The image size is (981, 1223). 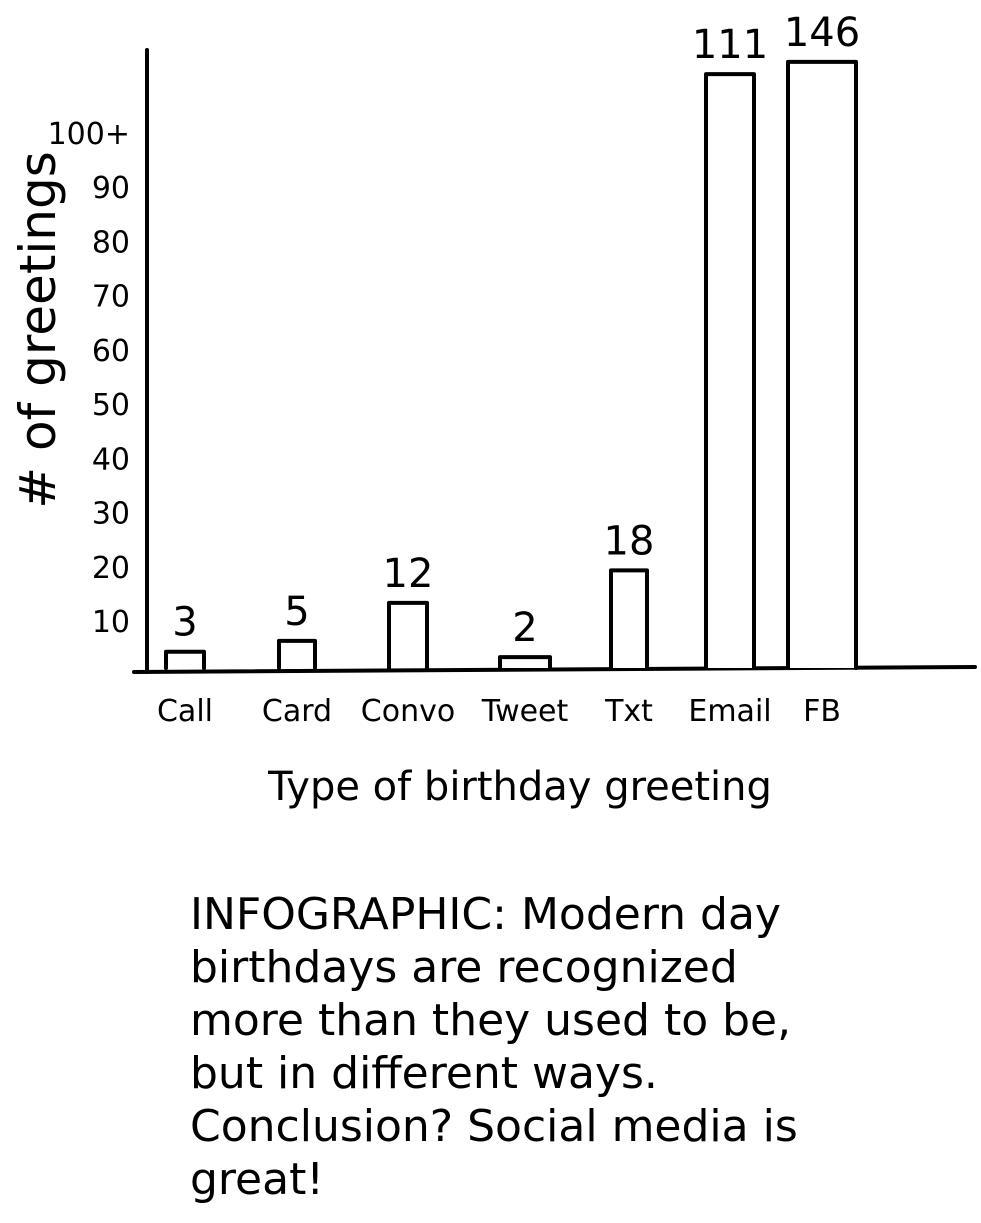 What do you see at coordinates (822, 364) in the screenshot?
I see `bar-fb` at bounding box center [822, 364].